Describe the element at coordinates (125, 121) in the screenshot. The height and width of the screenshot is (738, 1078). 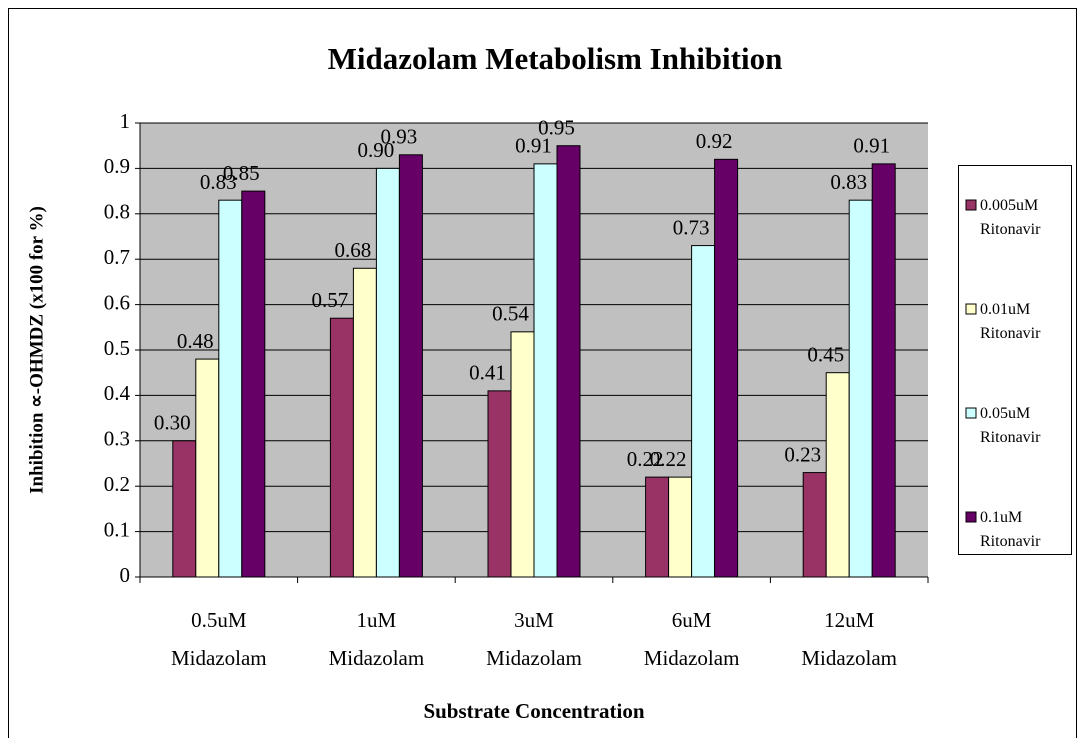
I see `y-tick-label: 1` at that location.